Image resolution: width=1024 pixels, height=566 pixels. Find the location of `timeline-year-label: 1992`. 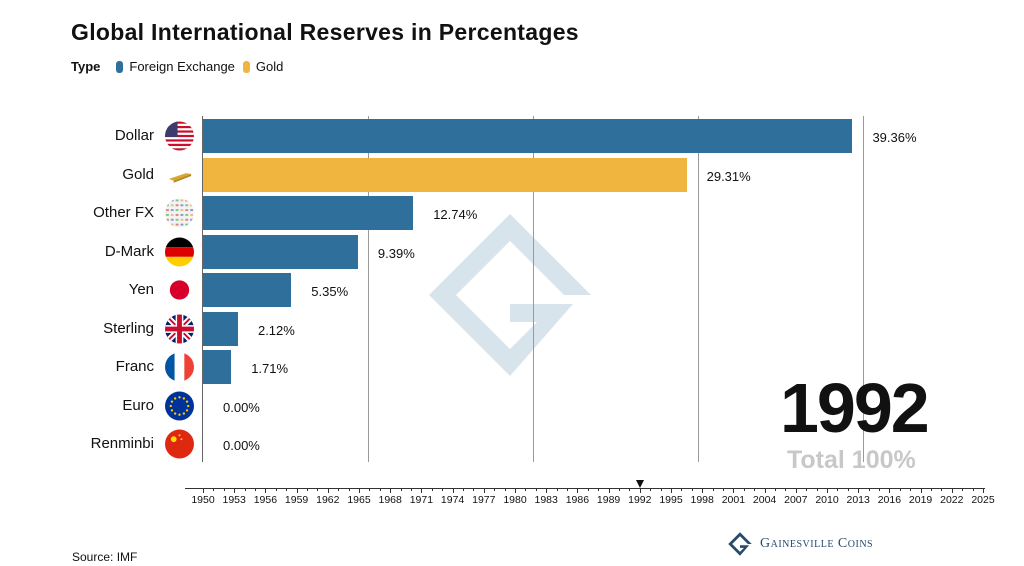

timeline-year-label: 1992 is located at coordinates (640, 500).